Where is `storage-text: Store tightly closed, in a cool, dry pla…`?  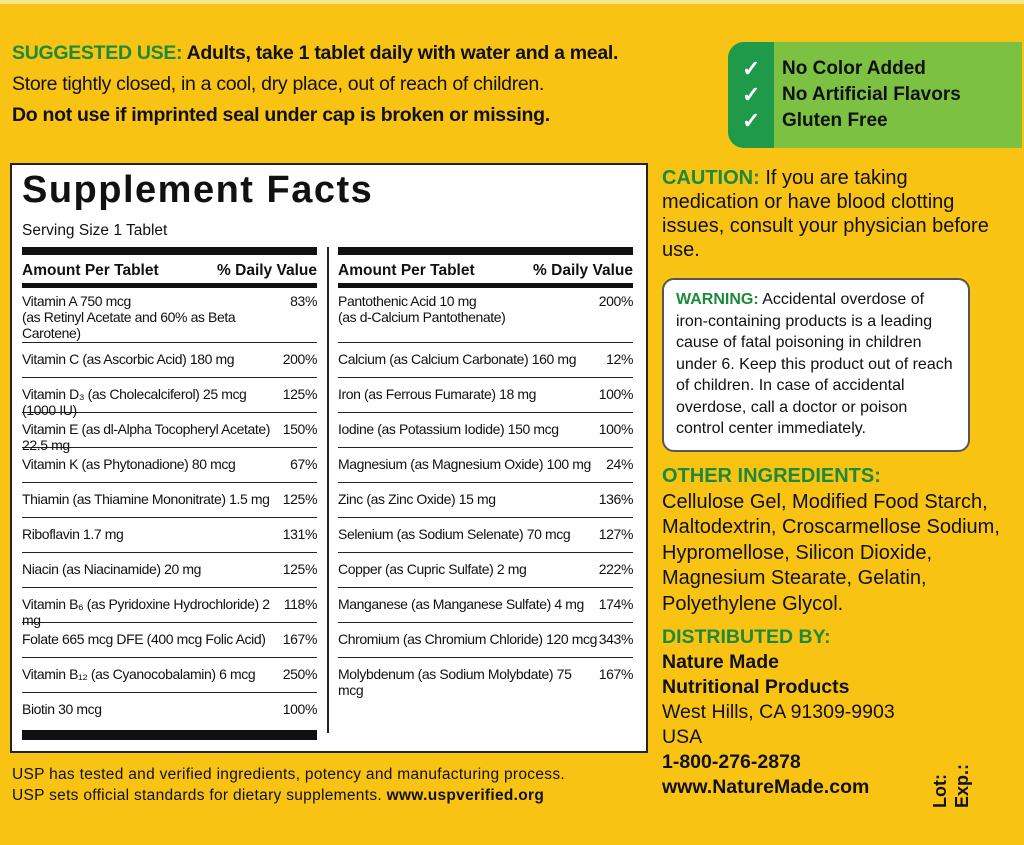
storage-text: Store tightly closed, in a cool, dry pla… is located at coordinates (278, 84).